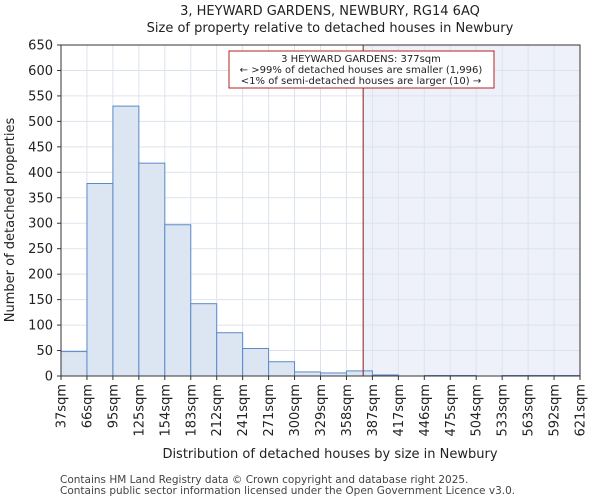 Image resolution: width=600 pixels, height=500 pixels. I want to click on y-tick-label-600: 600, so click(40, 71).